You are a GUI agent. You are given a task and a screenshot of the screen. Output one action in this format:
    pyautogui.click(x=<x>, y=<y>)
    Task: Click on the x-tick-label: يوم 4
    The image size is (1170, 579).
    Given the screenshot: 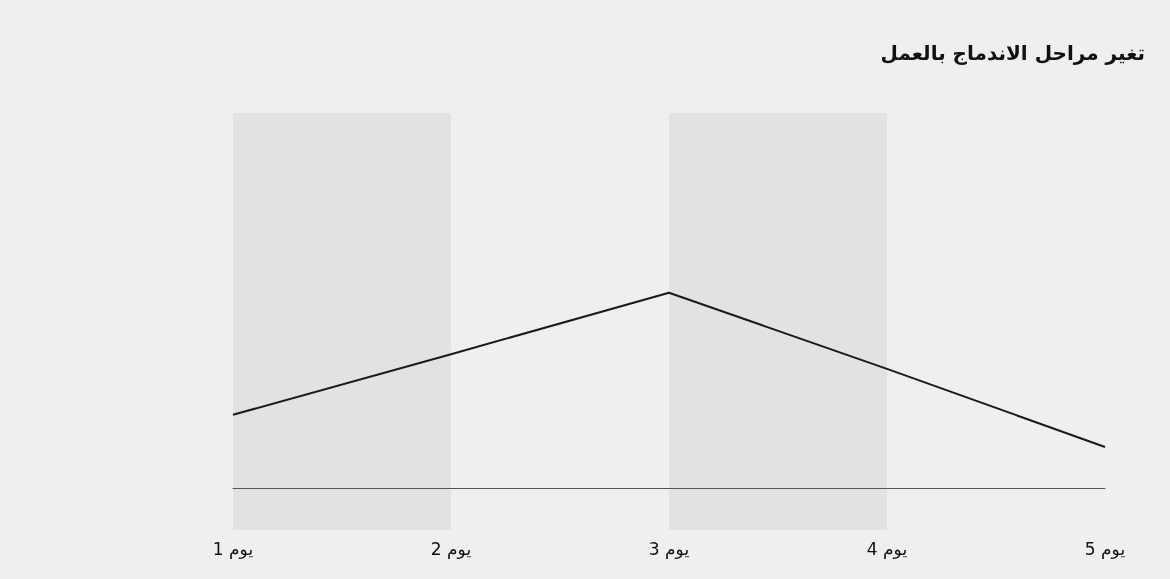 What is the action you would take?
    pyautogui.click(x=887, y=548)
    